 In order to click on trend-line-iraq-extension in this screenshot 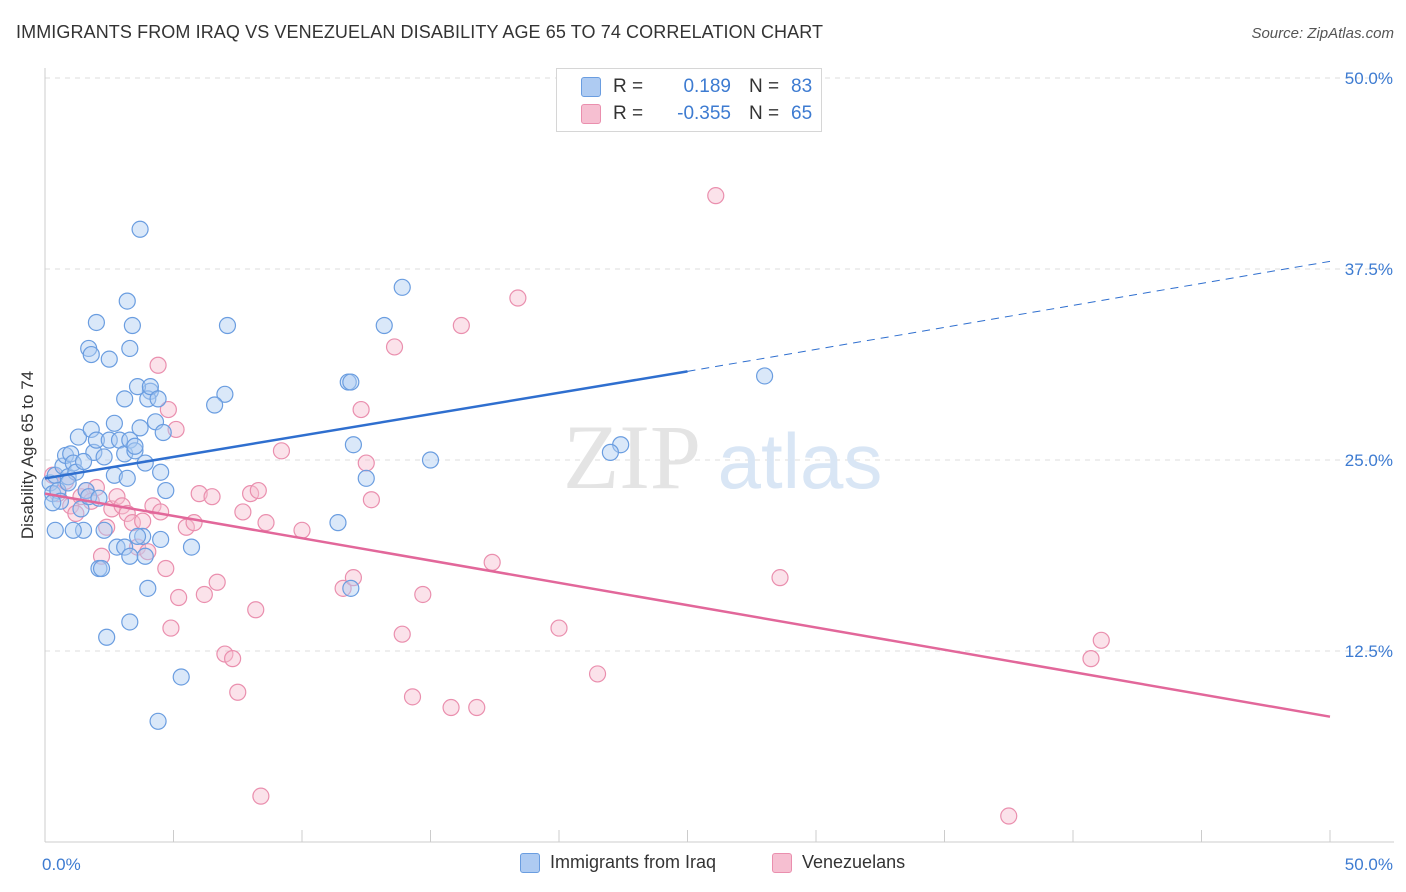, I will do `click(1009, 316)`.